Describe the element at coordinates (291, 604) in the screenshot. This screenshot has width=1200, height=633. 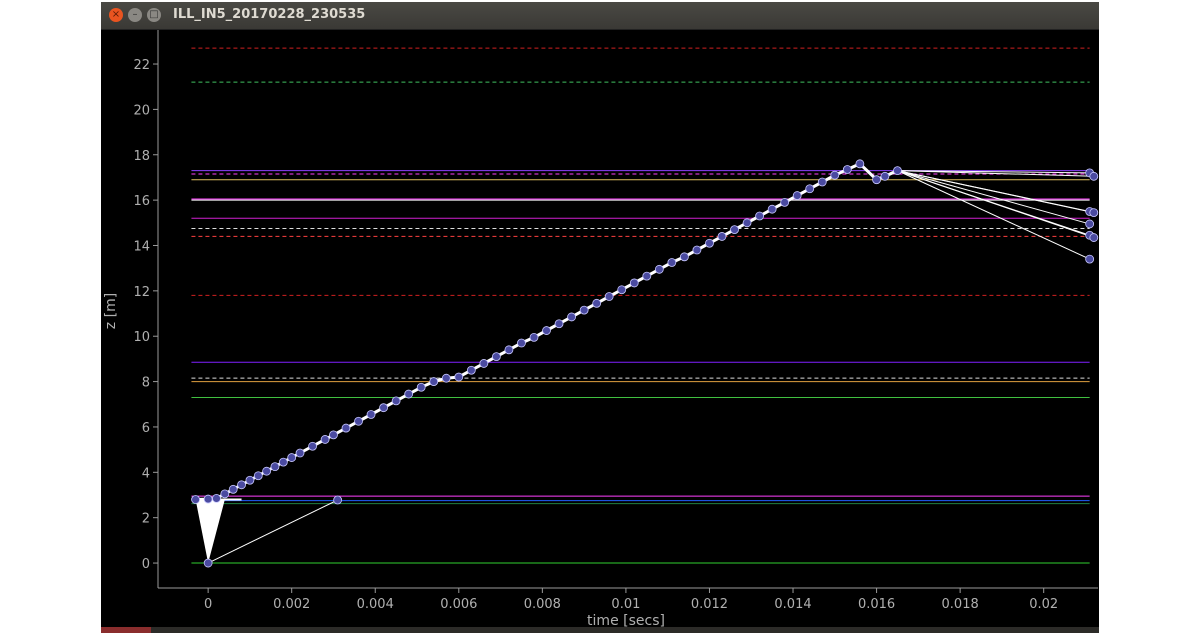
I see `x-tick-label: 0.002` at that location.